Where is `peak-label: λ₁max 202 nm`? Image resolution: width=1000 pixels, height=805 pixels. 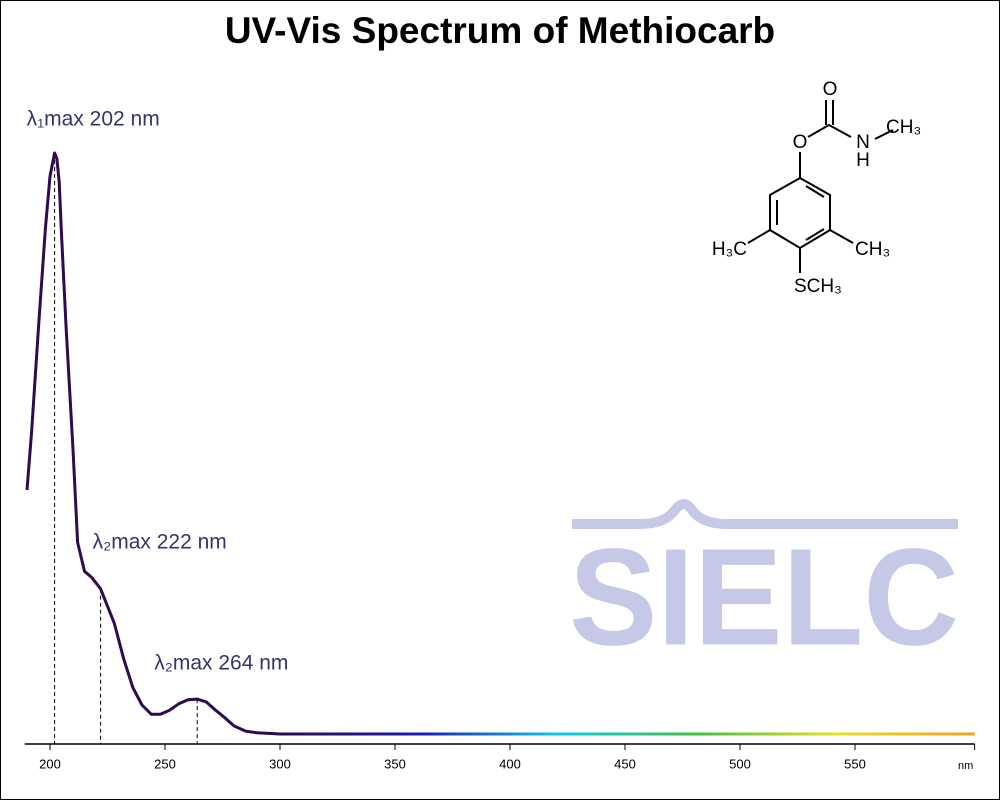
peak-label: λ₁max 202 nm is located at coordinates (93, 119).